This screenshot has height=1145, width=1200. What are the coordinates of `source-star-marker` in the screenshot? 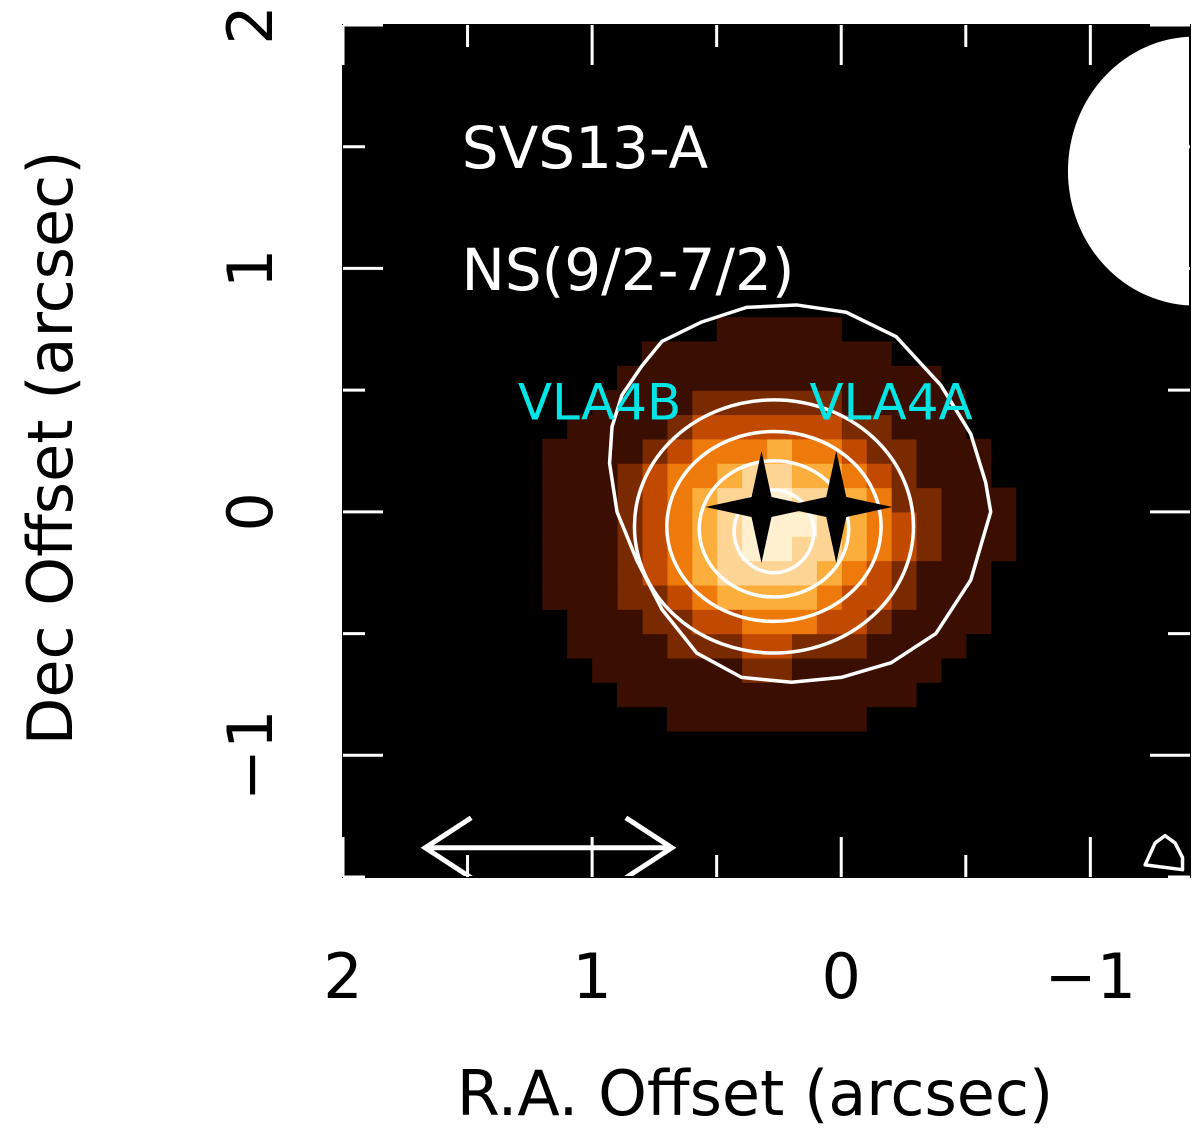 It's located at (836, 506).